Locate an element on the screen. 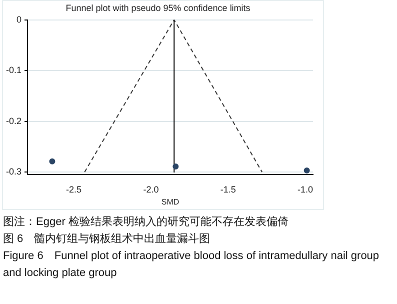  y-tick-label: -0.3 is located at coordinates (14, 171).